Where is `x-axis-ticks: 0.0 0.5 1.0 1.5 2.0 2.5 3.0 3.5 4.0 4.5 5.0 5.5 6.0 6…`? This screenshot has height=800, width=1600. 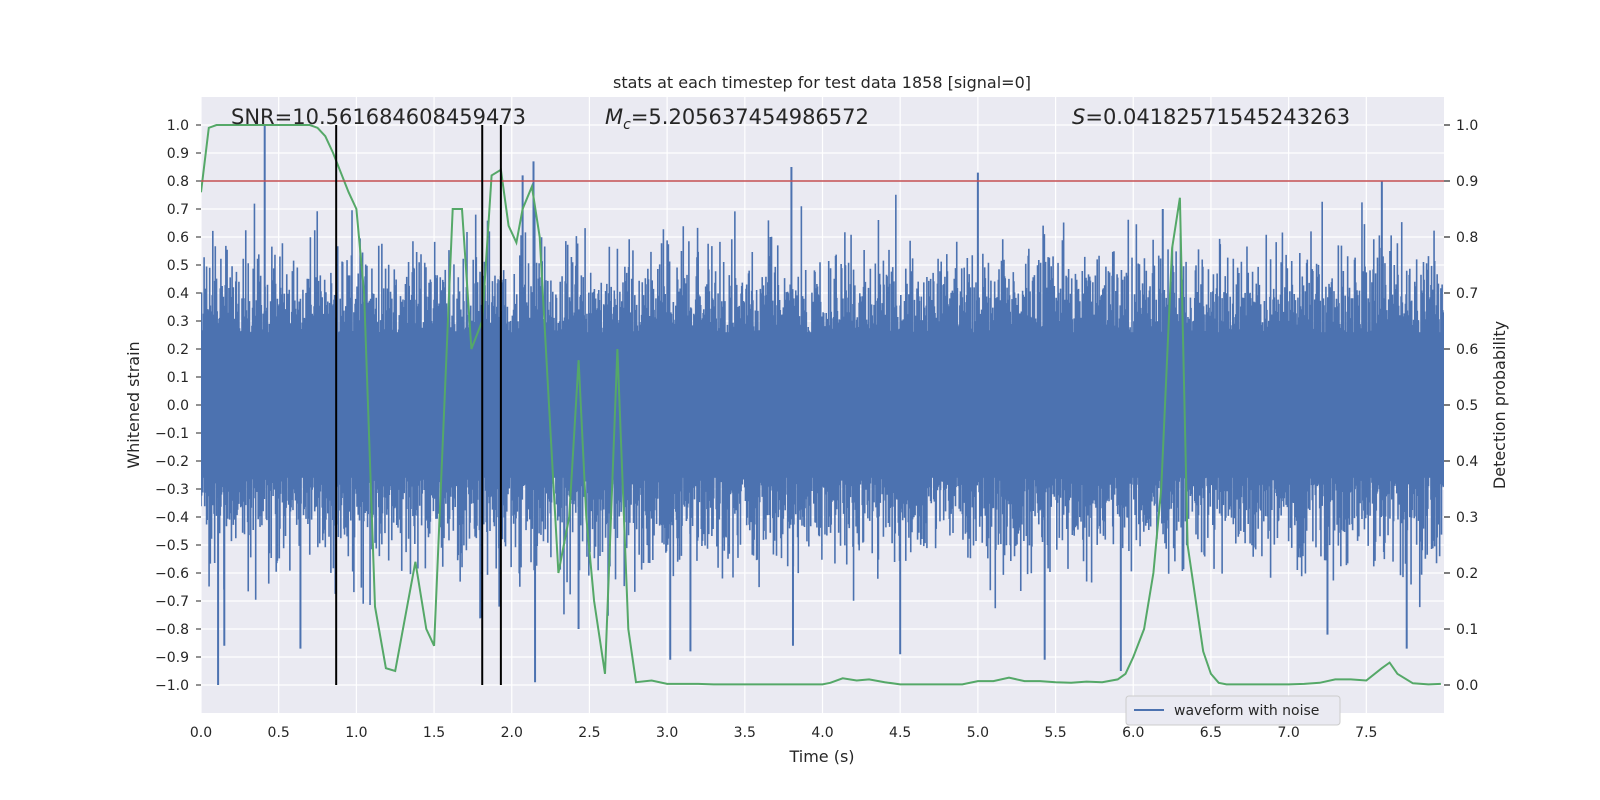
x-axis-ticks: 0.0 0.5 1.0 1.5 2.0 2.5 3.0 3.5 4.0 4.5 5.0 5.5 6.0 6… is located at coordinates (784, 733).